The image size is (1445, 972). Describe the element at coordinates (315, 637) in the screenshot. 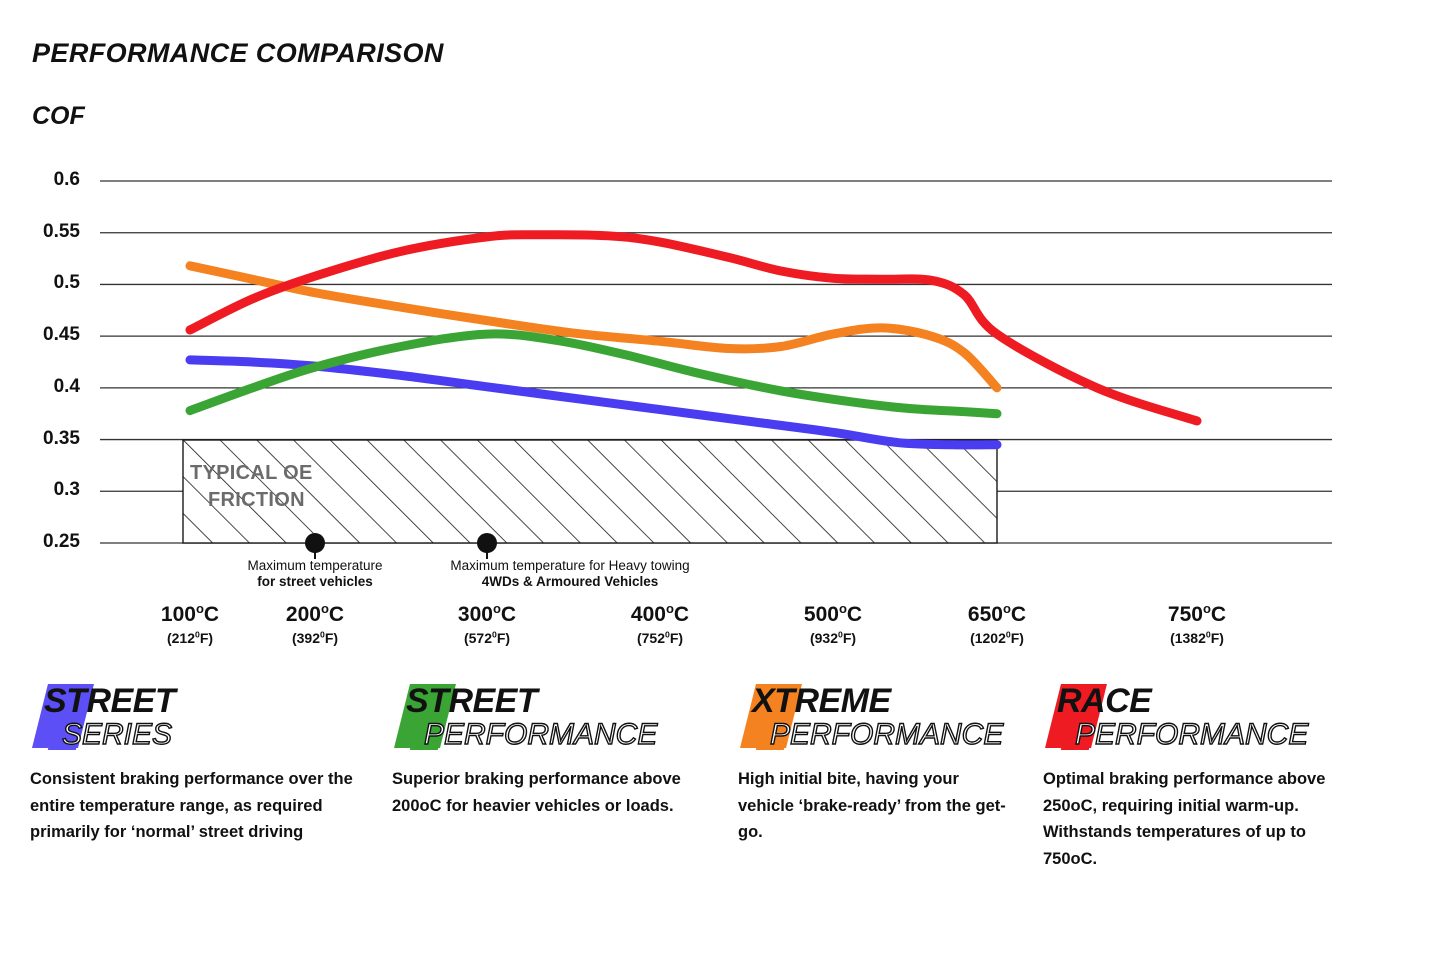

I see `tick-fahrenheit: (3920F)` at that location.